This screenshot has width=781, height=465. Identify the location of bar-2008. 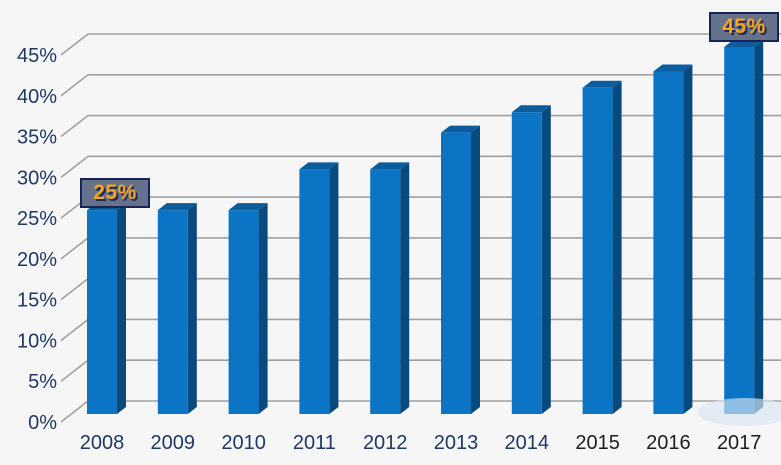
(106, 308).